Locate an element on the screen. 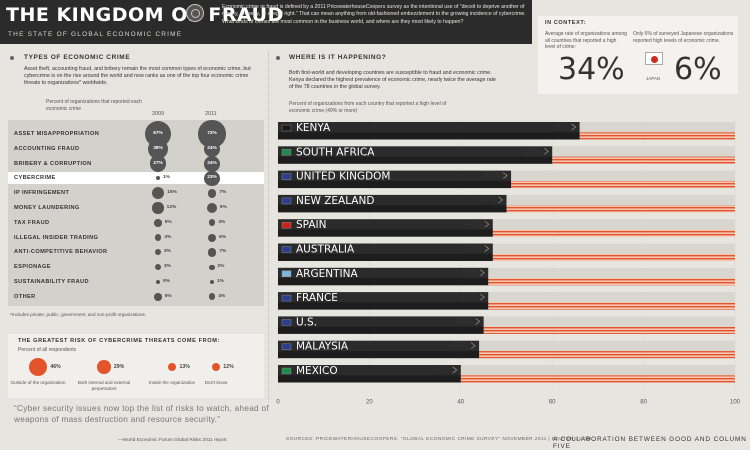 This screenshot has width=750, height=450. types-heading: TYPES OF ECONOMIC CRIME is located at coordinates (77, 57).